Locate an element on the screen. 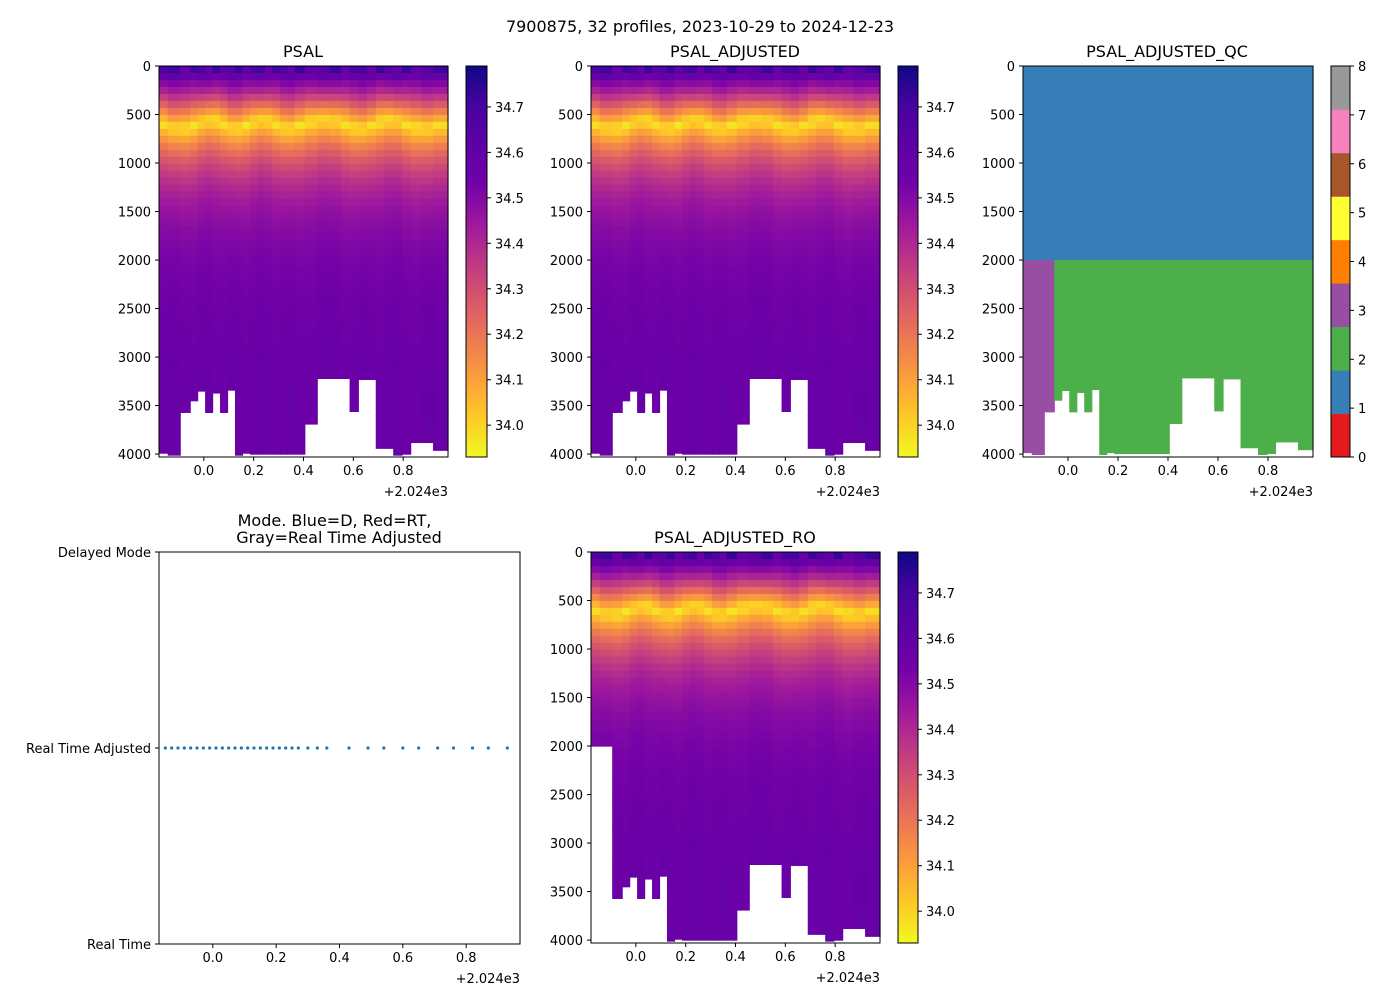 The height and width of the screenshot is (1000, 1400). colorbar-tick-label: 6 is located at coordinates (1362, 165).